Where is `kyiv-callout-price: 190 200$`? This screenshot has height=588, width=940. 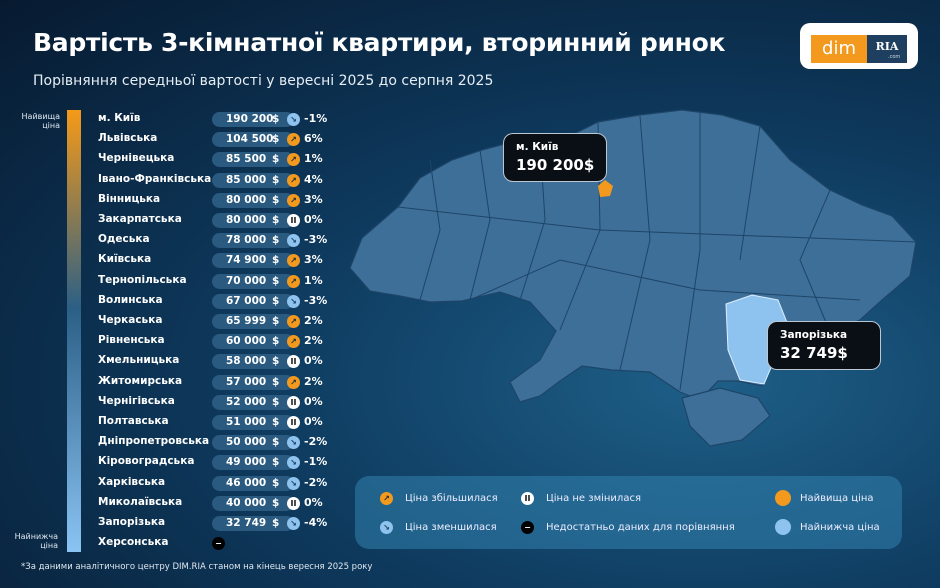 kyiv-callout-price: 190 200$ is located at coordinates (555, 165).